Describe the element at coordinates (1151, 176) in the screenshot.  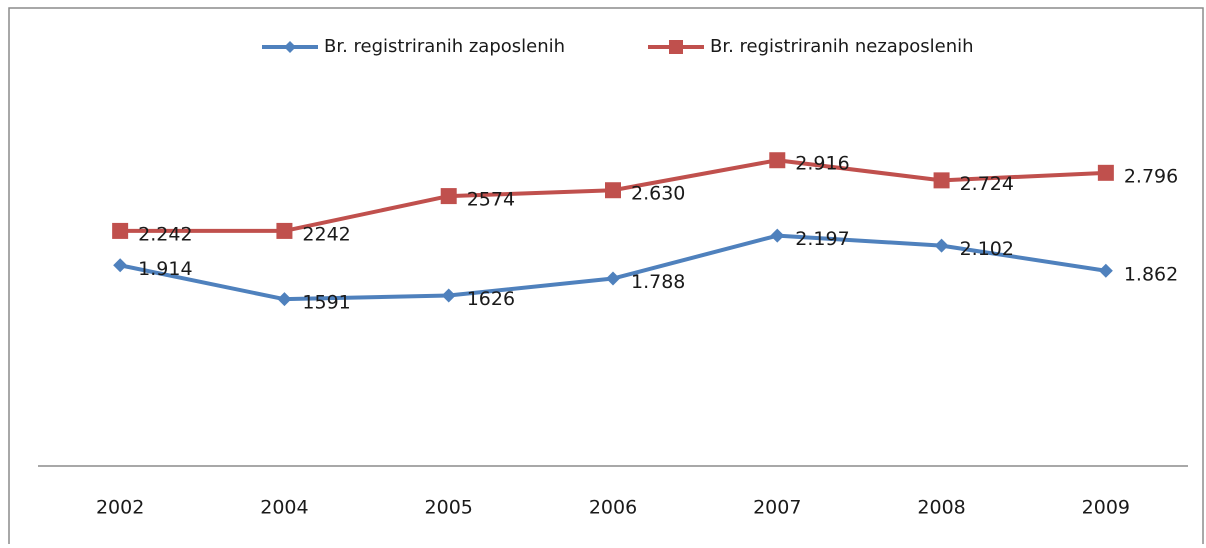
I see `data-label: 2.796` at that location.